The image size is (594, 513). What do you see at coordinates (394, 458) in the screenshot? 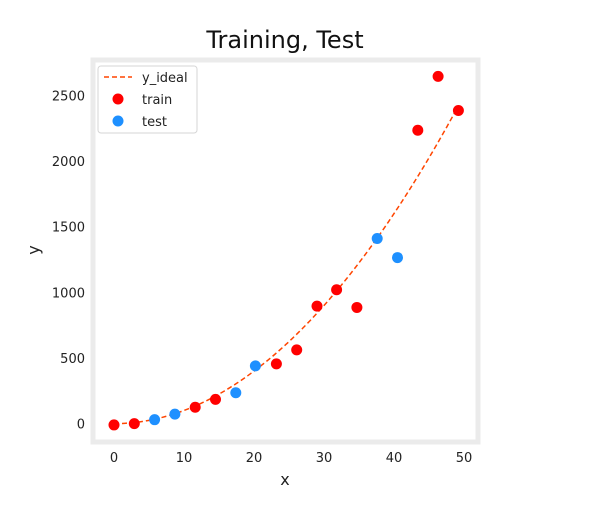
I see `x-tick-label: 40` at bounding box center [394, 458].